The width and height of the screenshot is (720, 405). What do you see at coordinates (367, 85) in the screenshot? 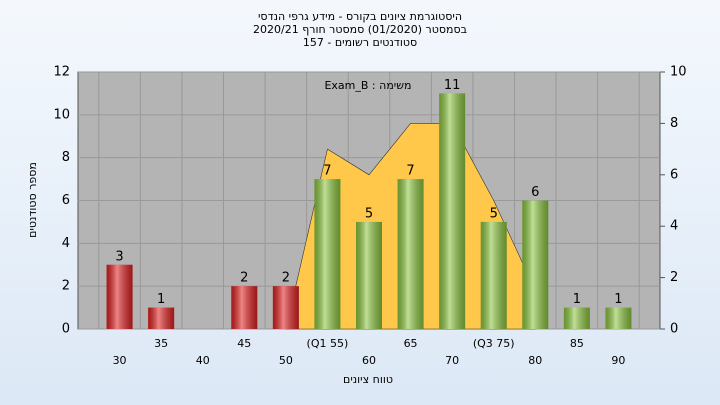
I see `annotation: משימה : Exam_B` at bounding box center [367, 85].